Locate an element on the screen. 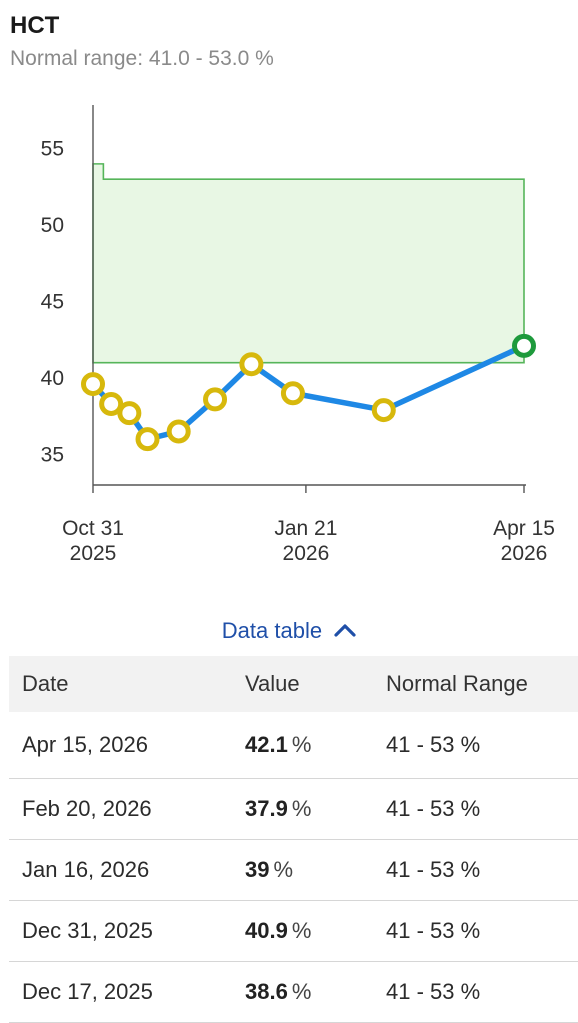 This screenshot has width=578, height=1023. row-date: Apr 15, 2026 is located at coordinates (85, 744).